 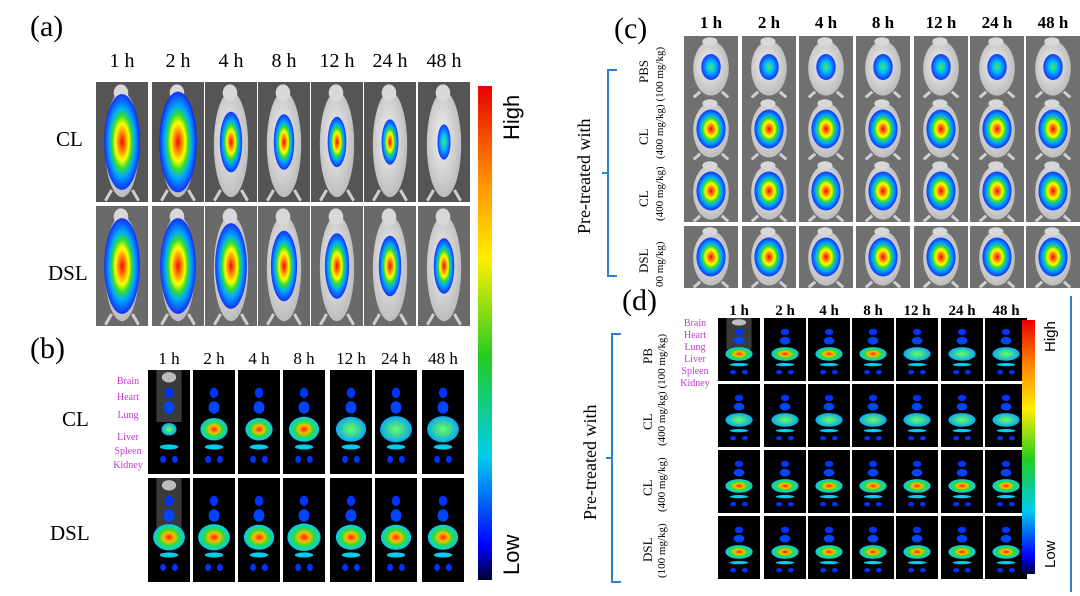 What do you see at coordinates (660, 193) in the screenshot?
I see `panel-c-row-dose: (400 mg/kg)` at bounding box center [660, 193].